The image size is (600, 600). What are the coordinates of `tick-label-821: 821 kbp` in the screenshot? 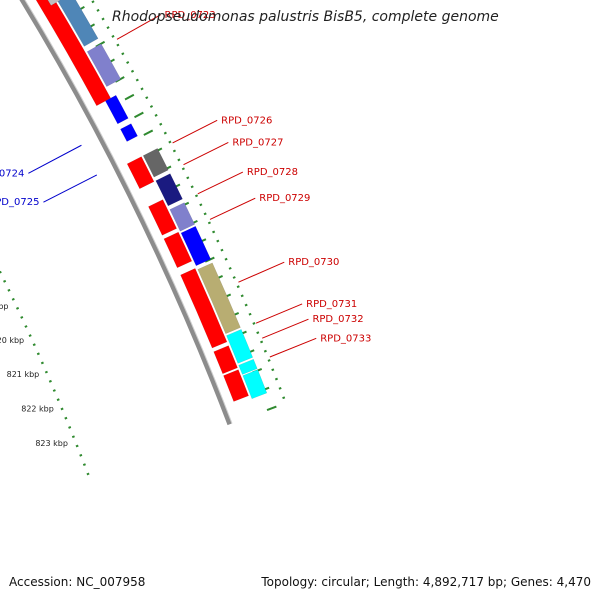 It's located at (23, 374).